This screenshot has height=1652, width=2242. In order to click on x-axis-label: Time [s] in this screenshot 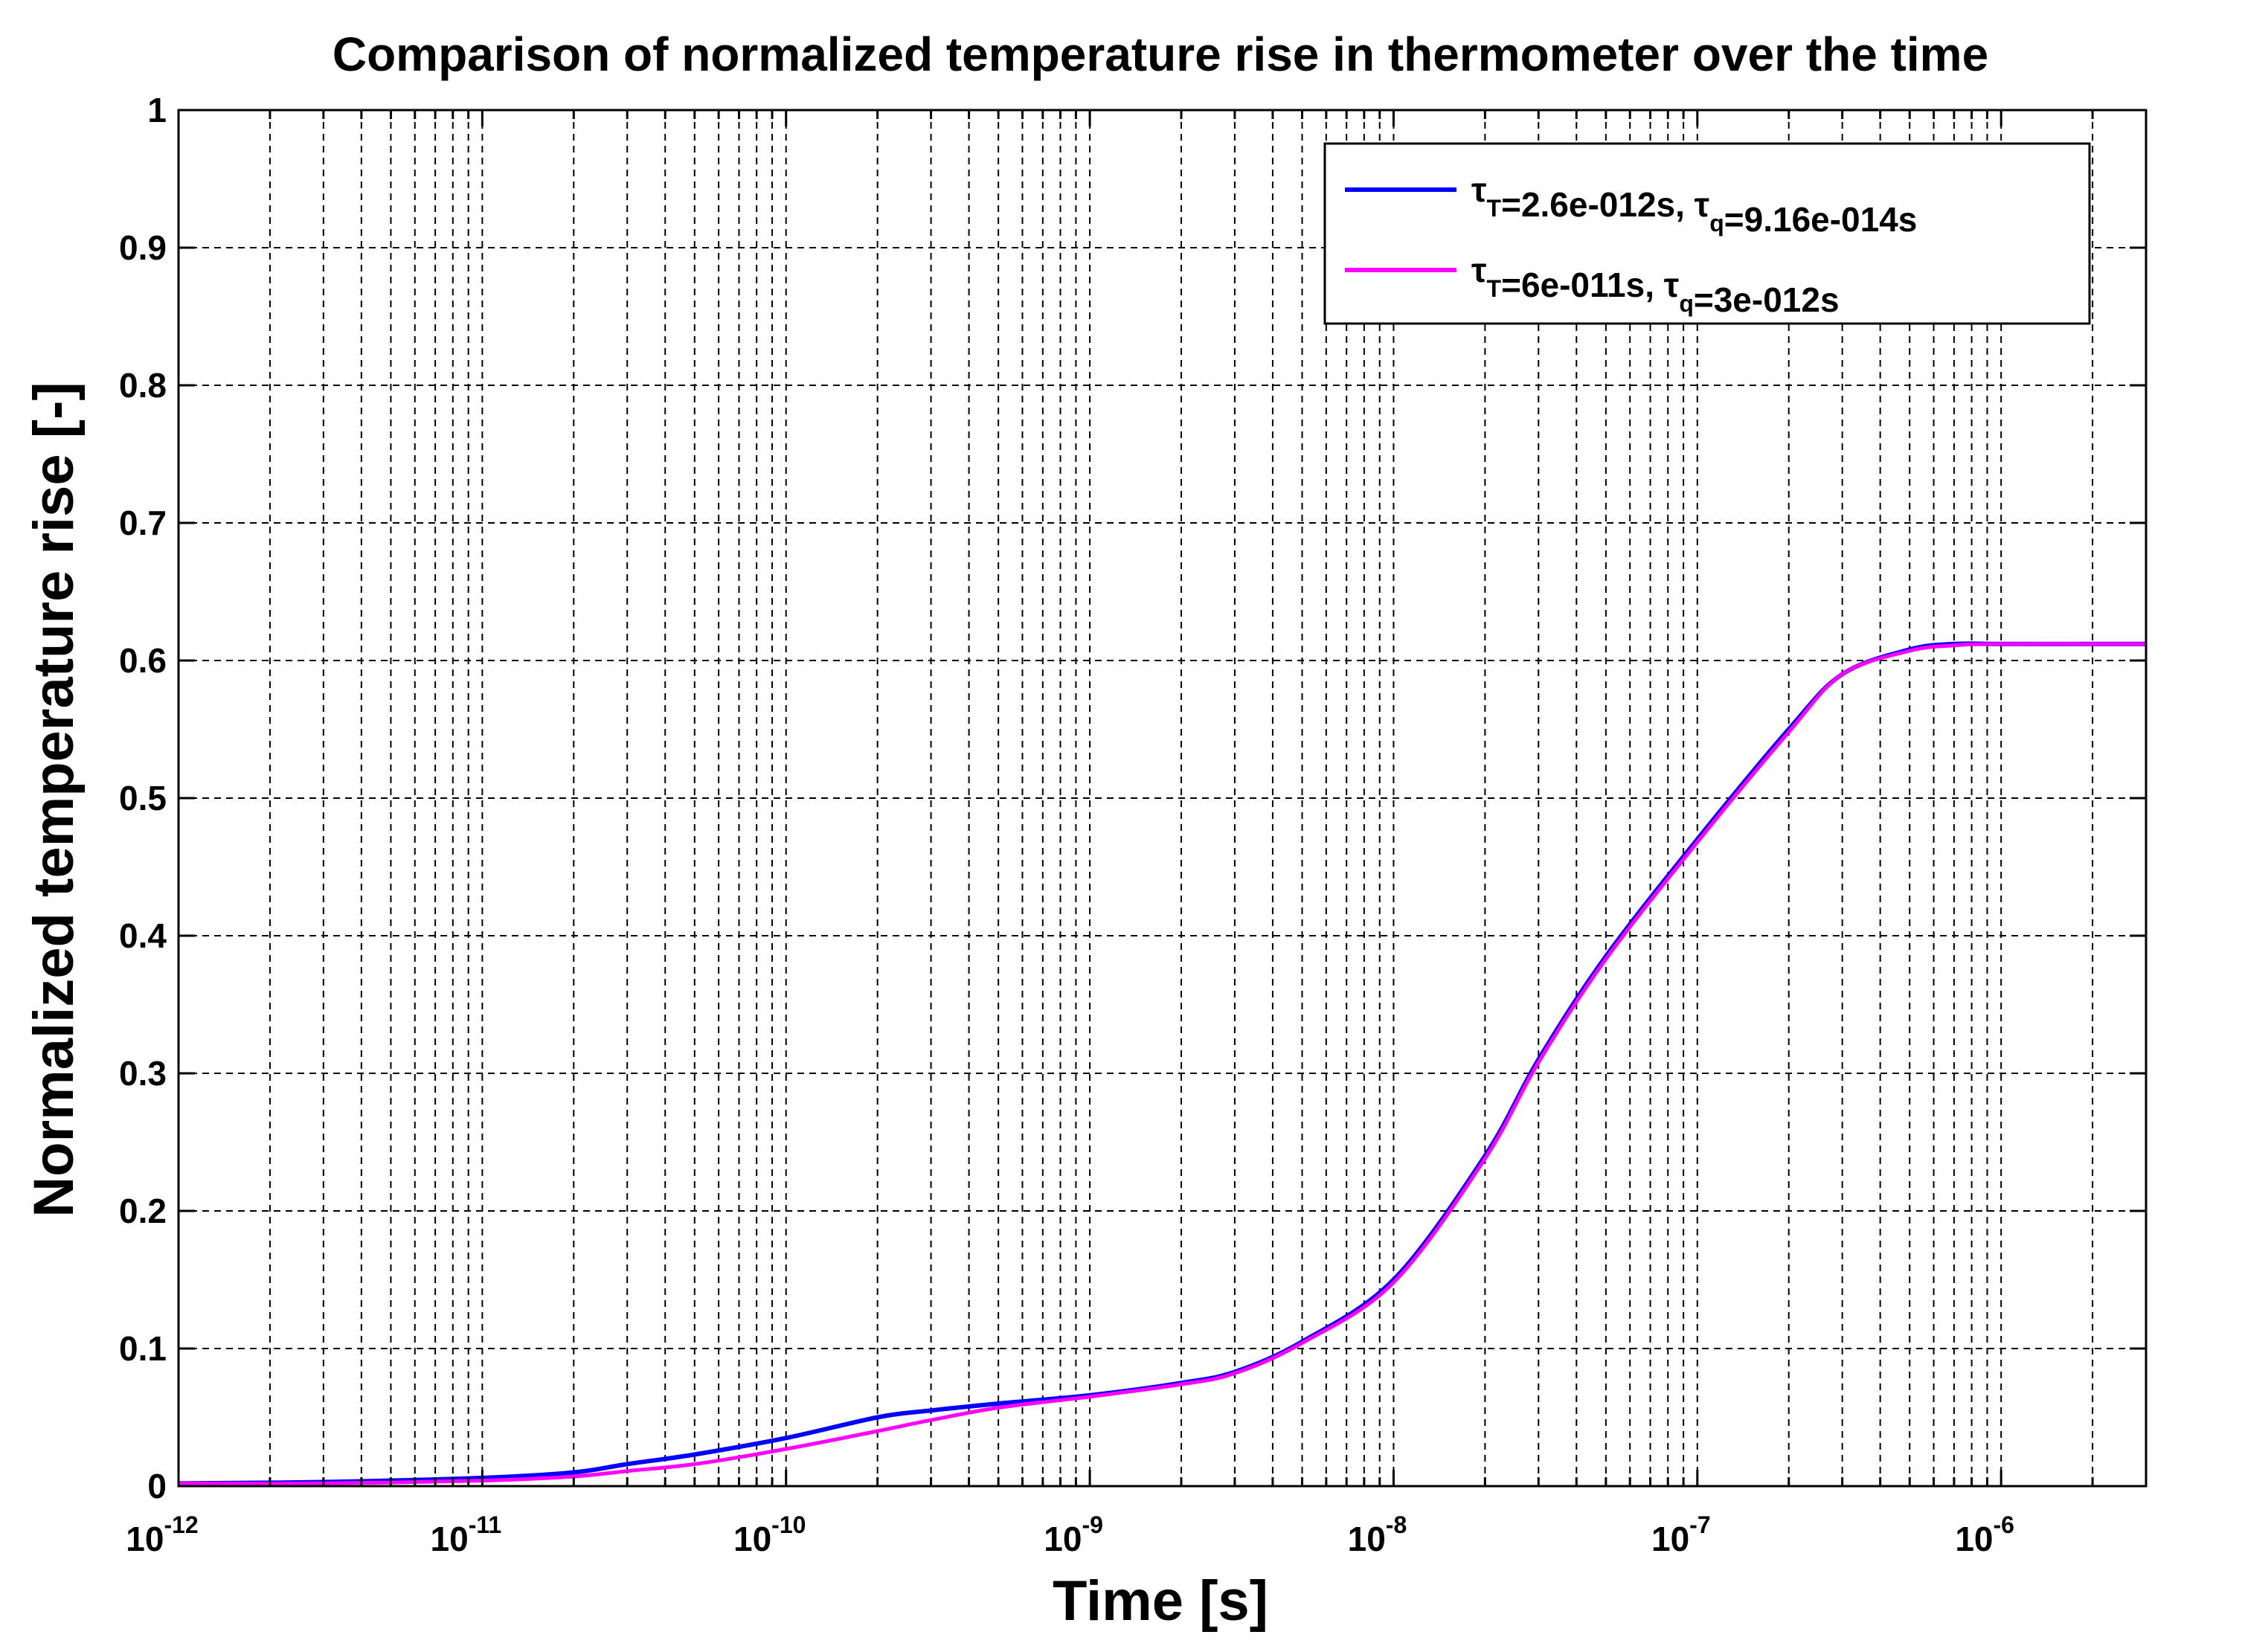, I will do `click(1160, 1601)`.